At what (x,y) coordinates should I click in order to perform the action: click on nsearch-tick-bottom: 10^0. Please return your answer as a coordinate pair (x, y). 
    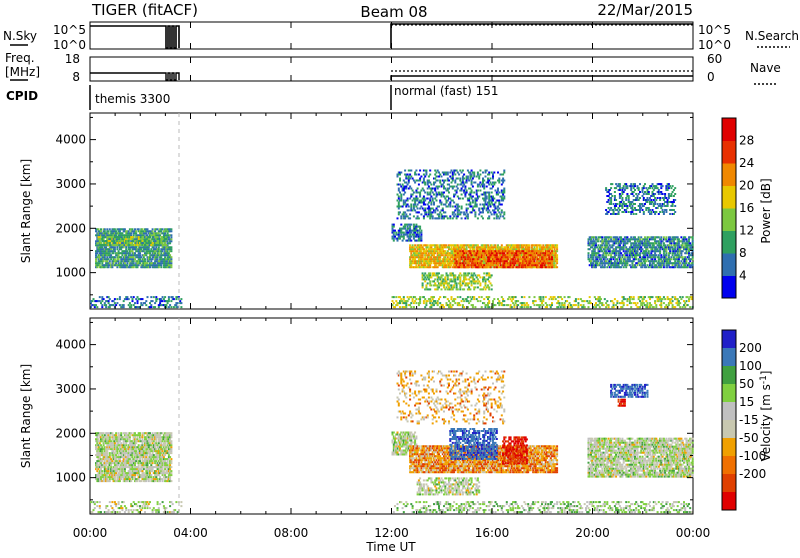
    Looking at the image, I should click on (714, 45).